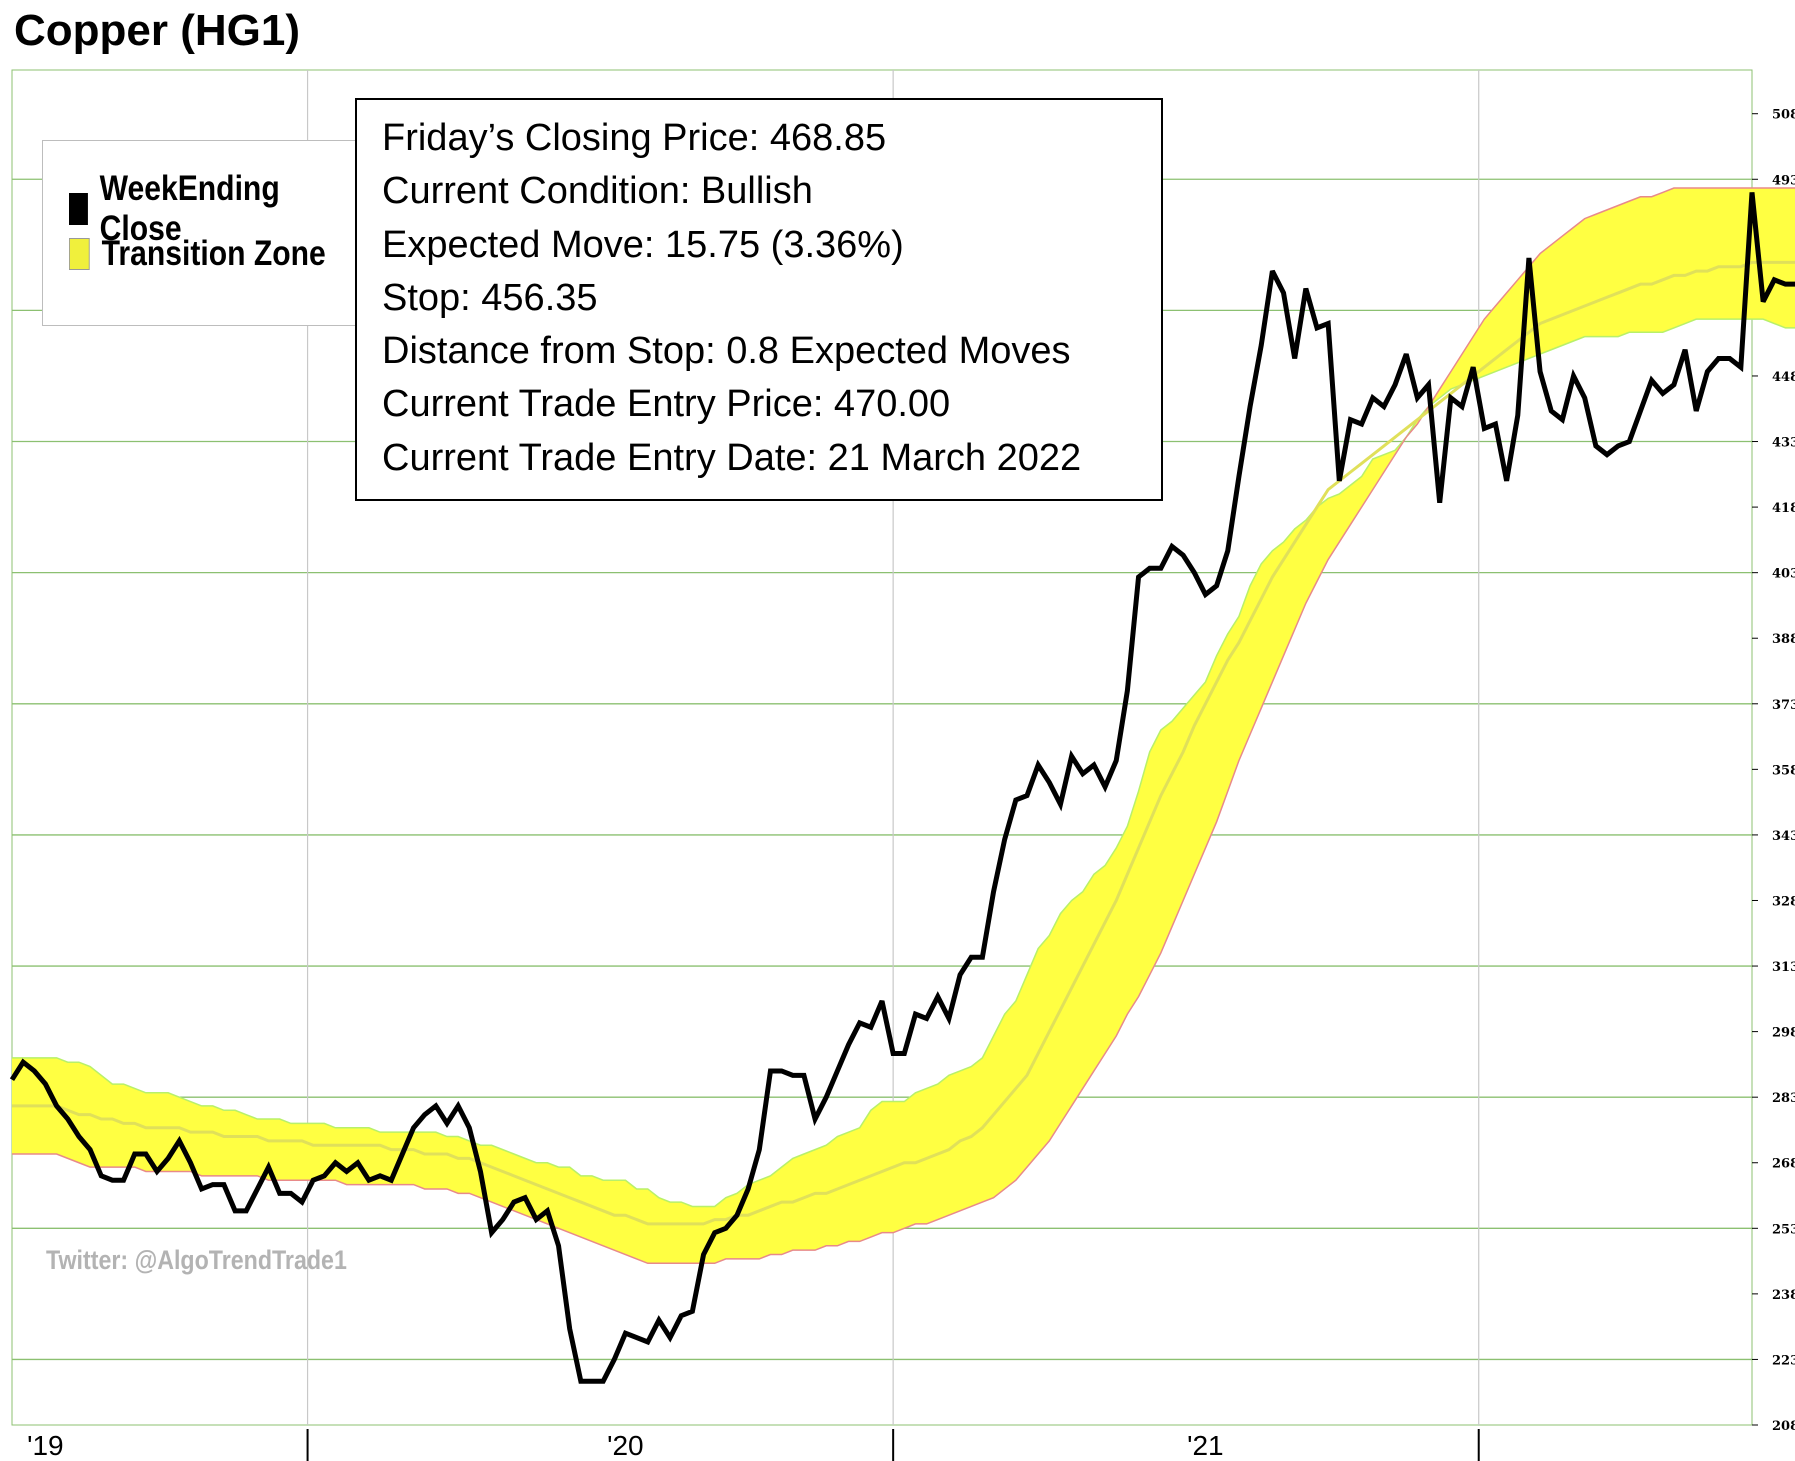  Describe the element at coordinates (1783, 836) in the screenshot. I see `y-tick-label: 343` at that location.